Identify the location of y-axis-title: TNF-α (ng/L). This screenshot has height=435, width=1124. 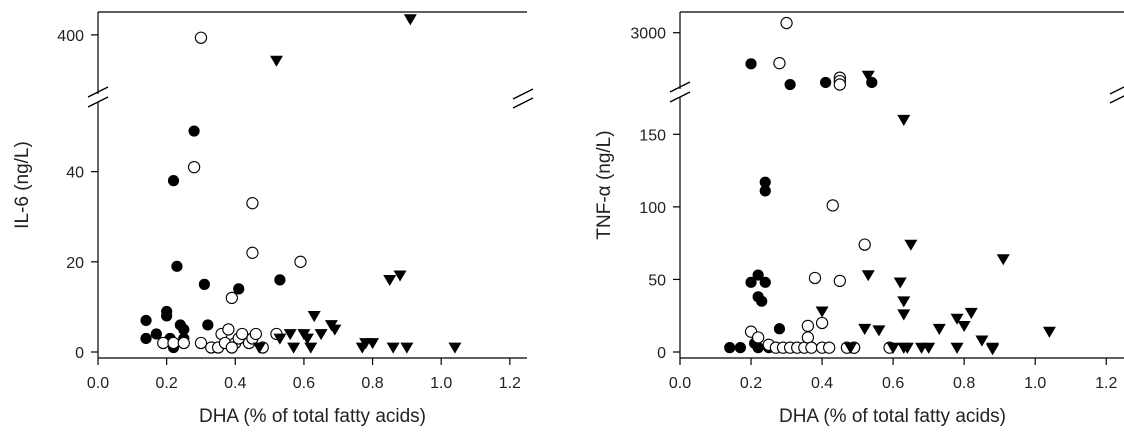
(604, 184).